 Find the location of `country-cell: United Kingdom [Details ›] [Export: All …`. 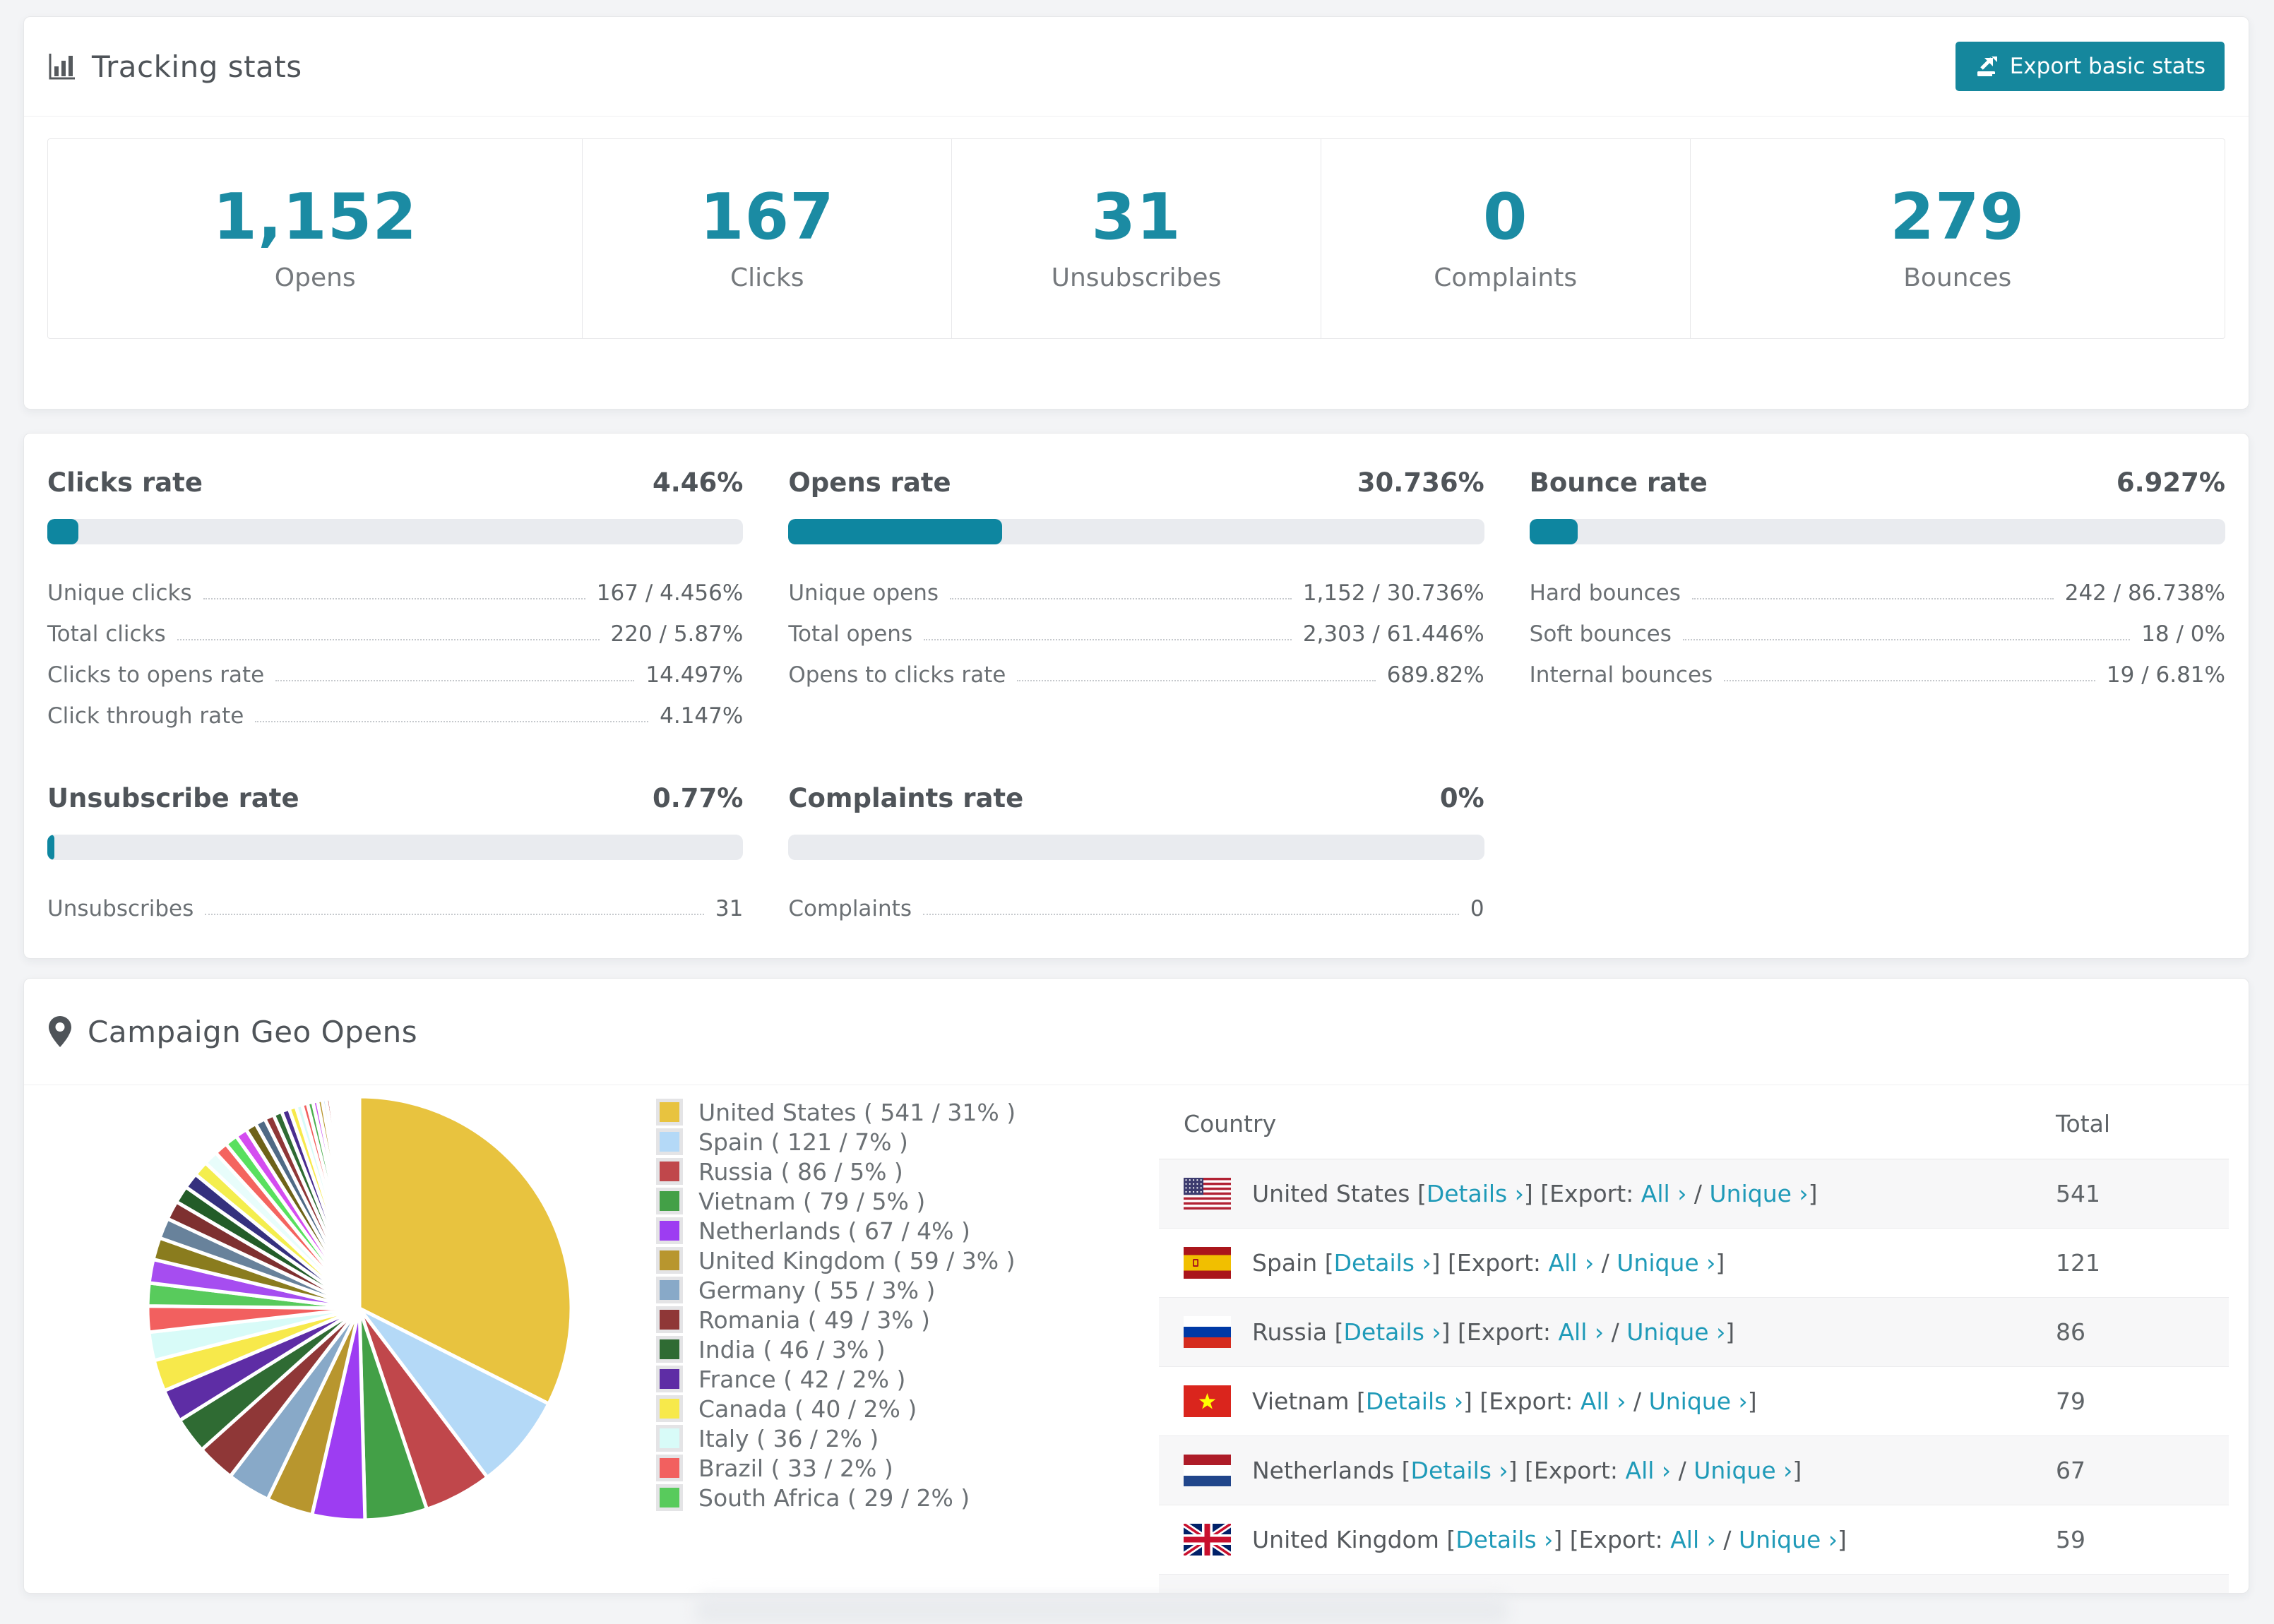

country-cell: United Kingdom [Details ›] [Export: All … is located at coordinates (1643, 1539).